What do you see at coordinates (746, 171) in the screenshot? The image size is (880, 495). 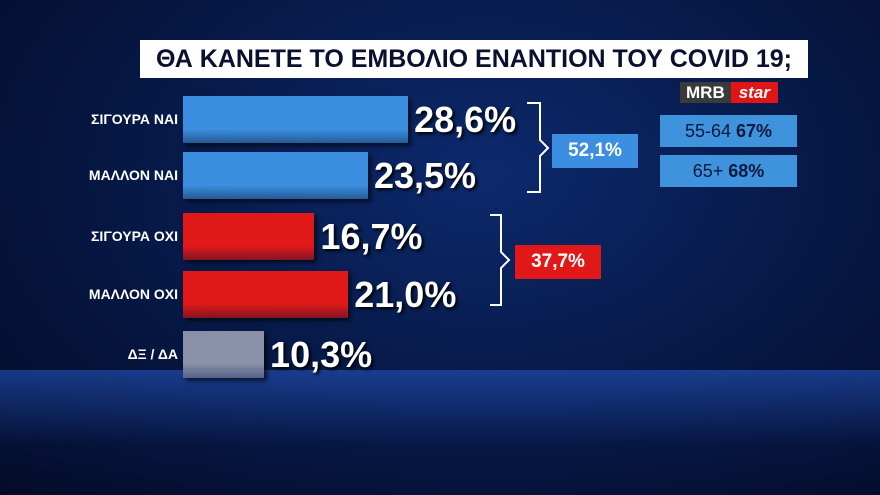 I see `age-value: 68%` at bounding box center [746, 171].